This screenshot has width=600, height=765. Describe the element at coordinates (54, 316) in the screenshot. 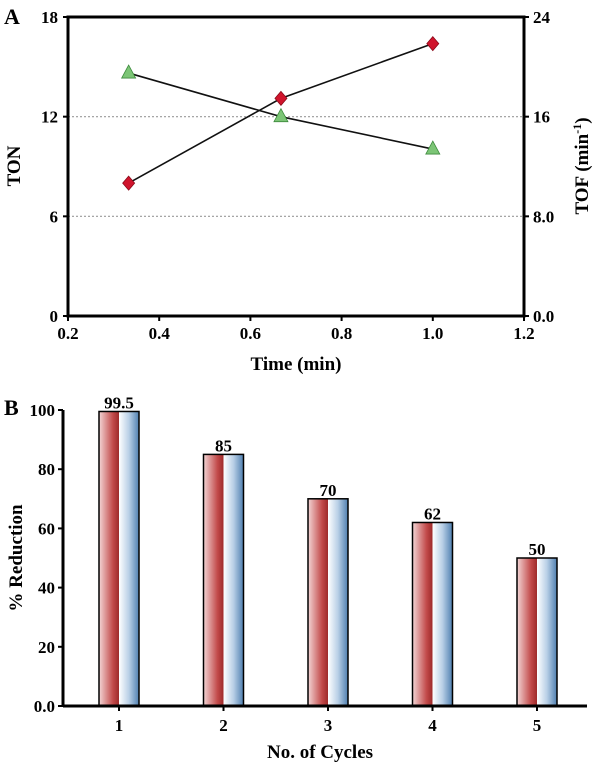

I see `y-tick-label: 0` at that location.